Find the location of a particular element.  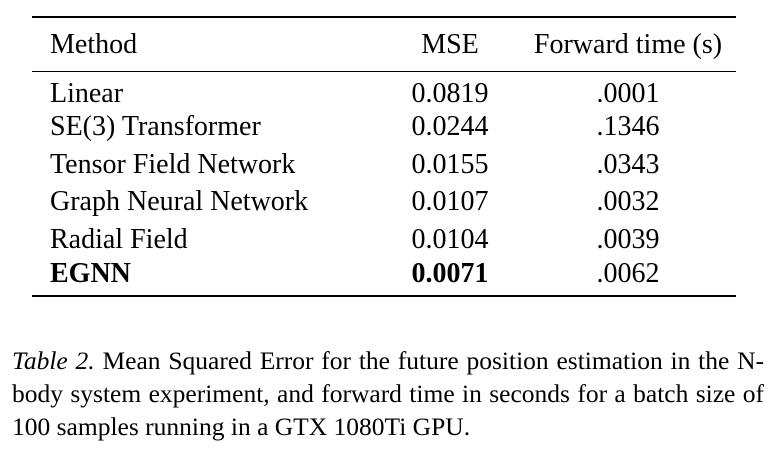

cell-forward-time: .0039 is located at coordinates (628, 239).